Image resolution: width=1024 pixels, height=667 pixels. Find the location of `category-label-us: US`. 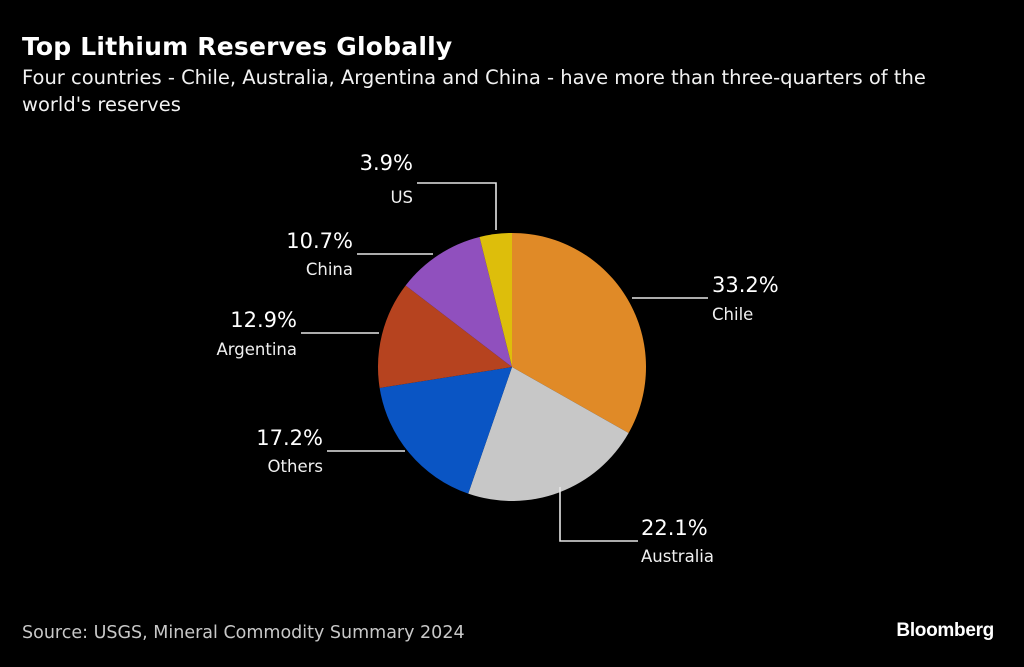

category-label-us: US is located at coordinates (401, 197).